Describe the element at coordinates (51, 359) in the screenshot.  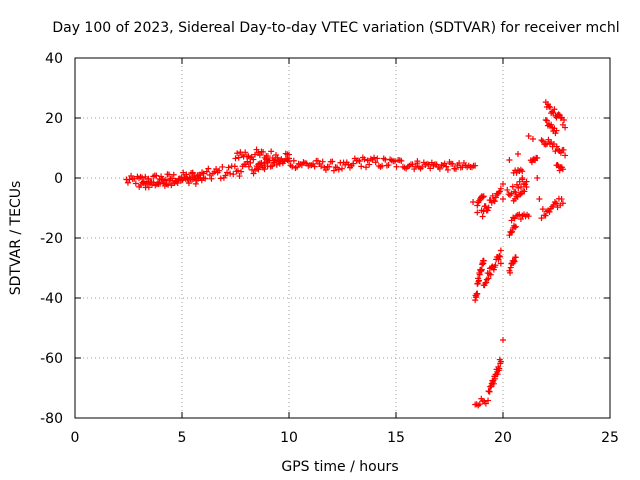
I see `y-tick-label: -60` at that location.